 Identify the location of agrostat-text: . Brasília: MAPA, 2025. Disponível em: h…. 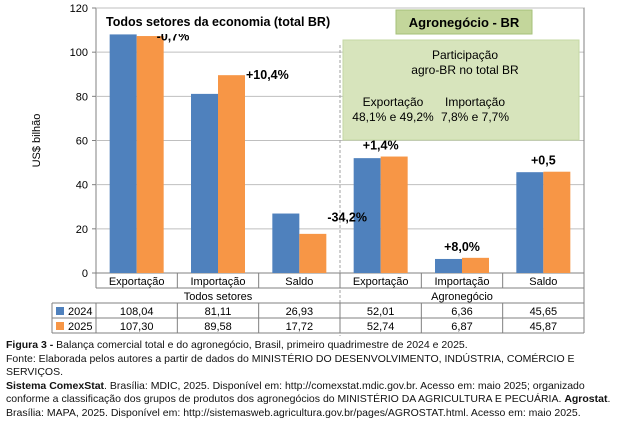
(308, 406).